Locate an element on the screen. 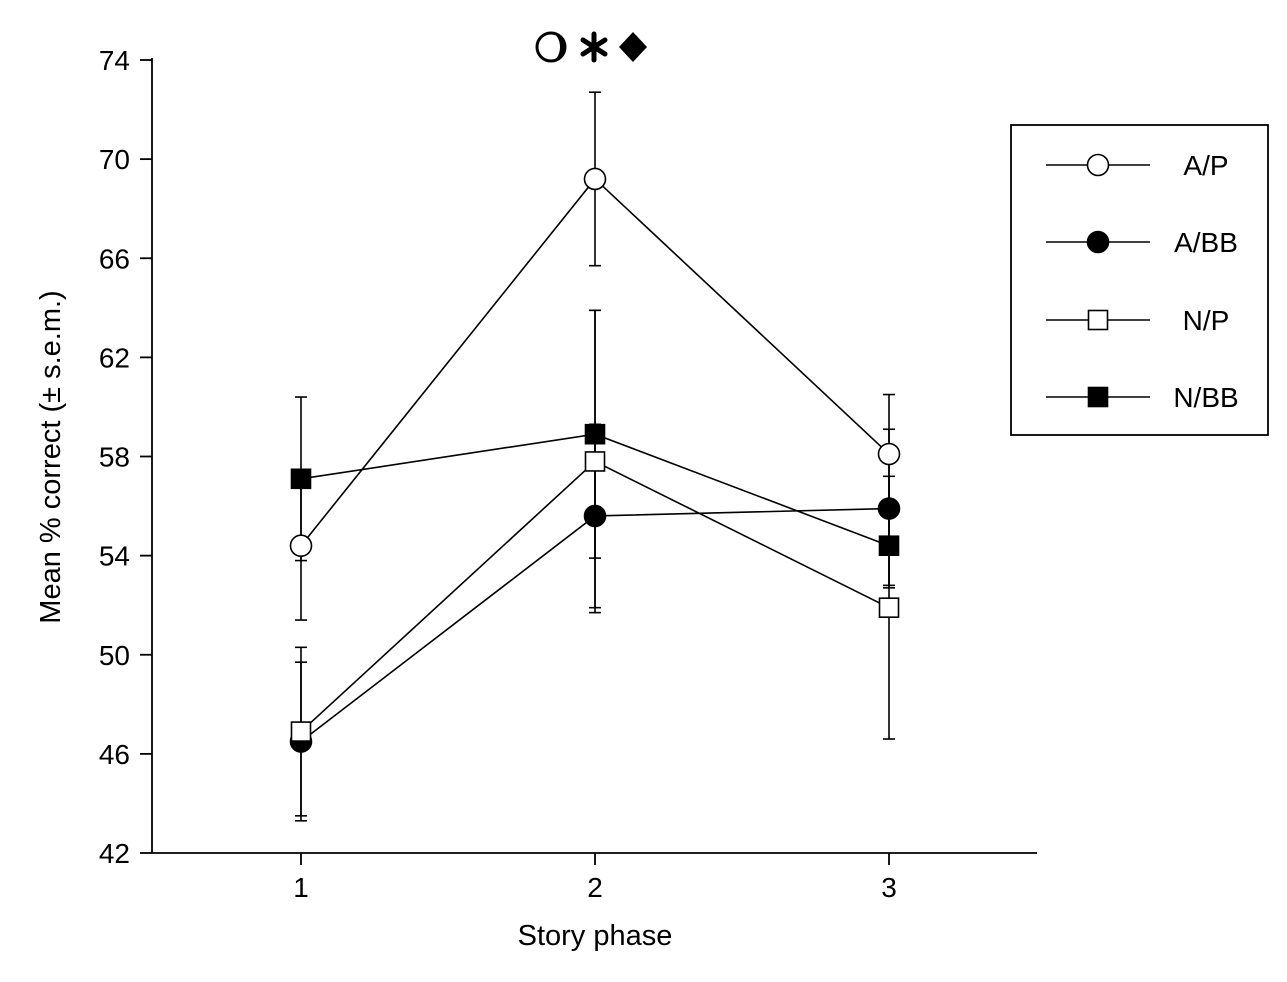  y-tick-label: 46 is located at coordinates (114, 754).